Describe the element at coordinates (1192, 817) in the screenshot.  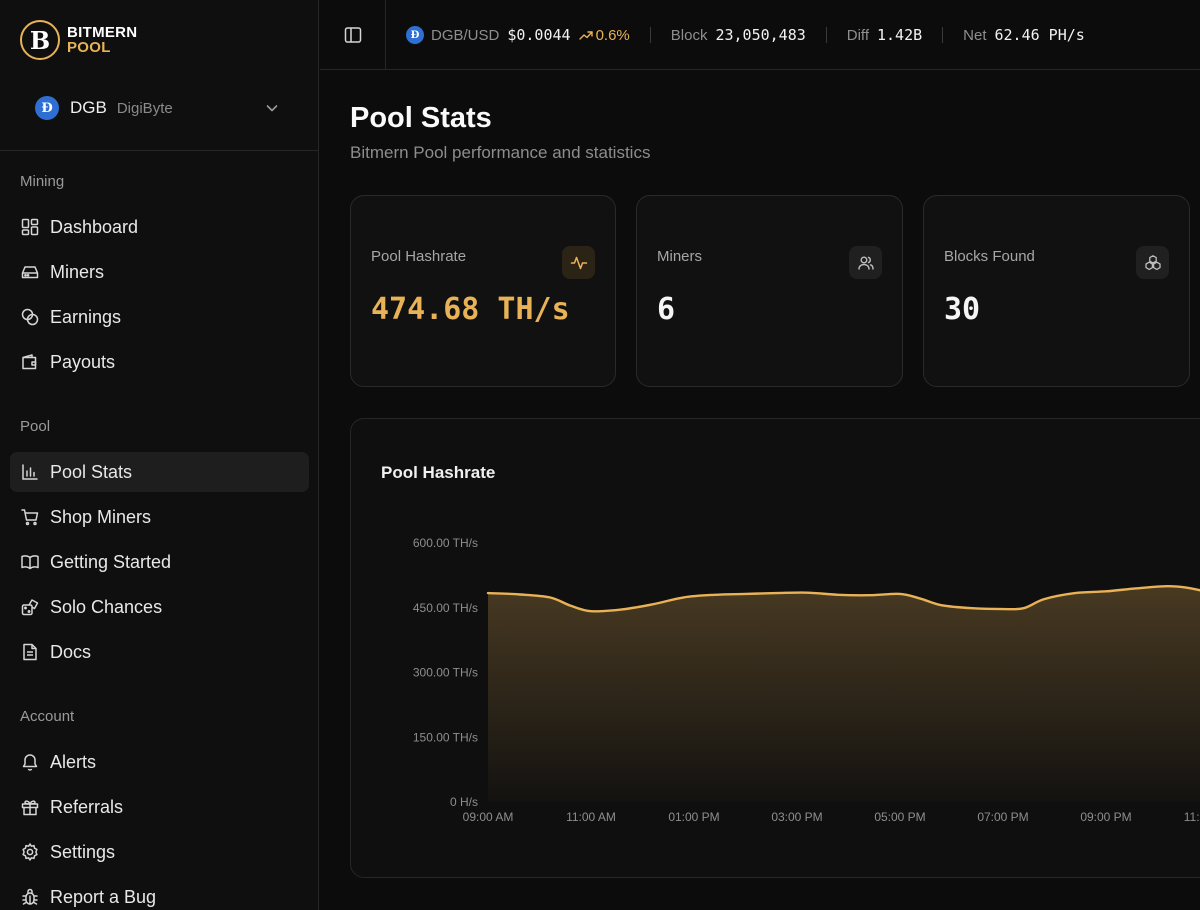
I see `x-tick-label: 11:00 PM` at that location.